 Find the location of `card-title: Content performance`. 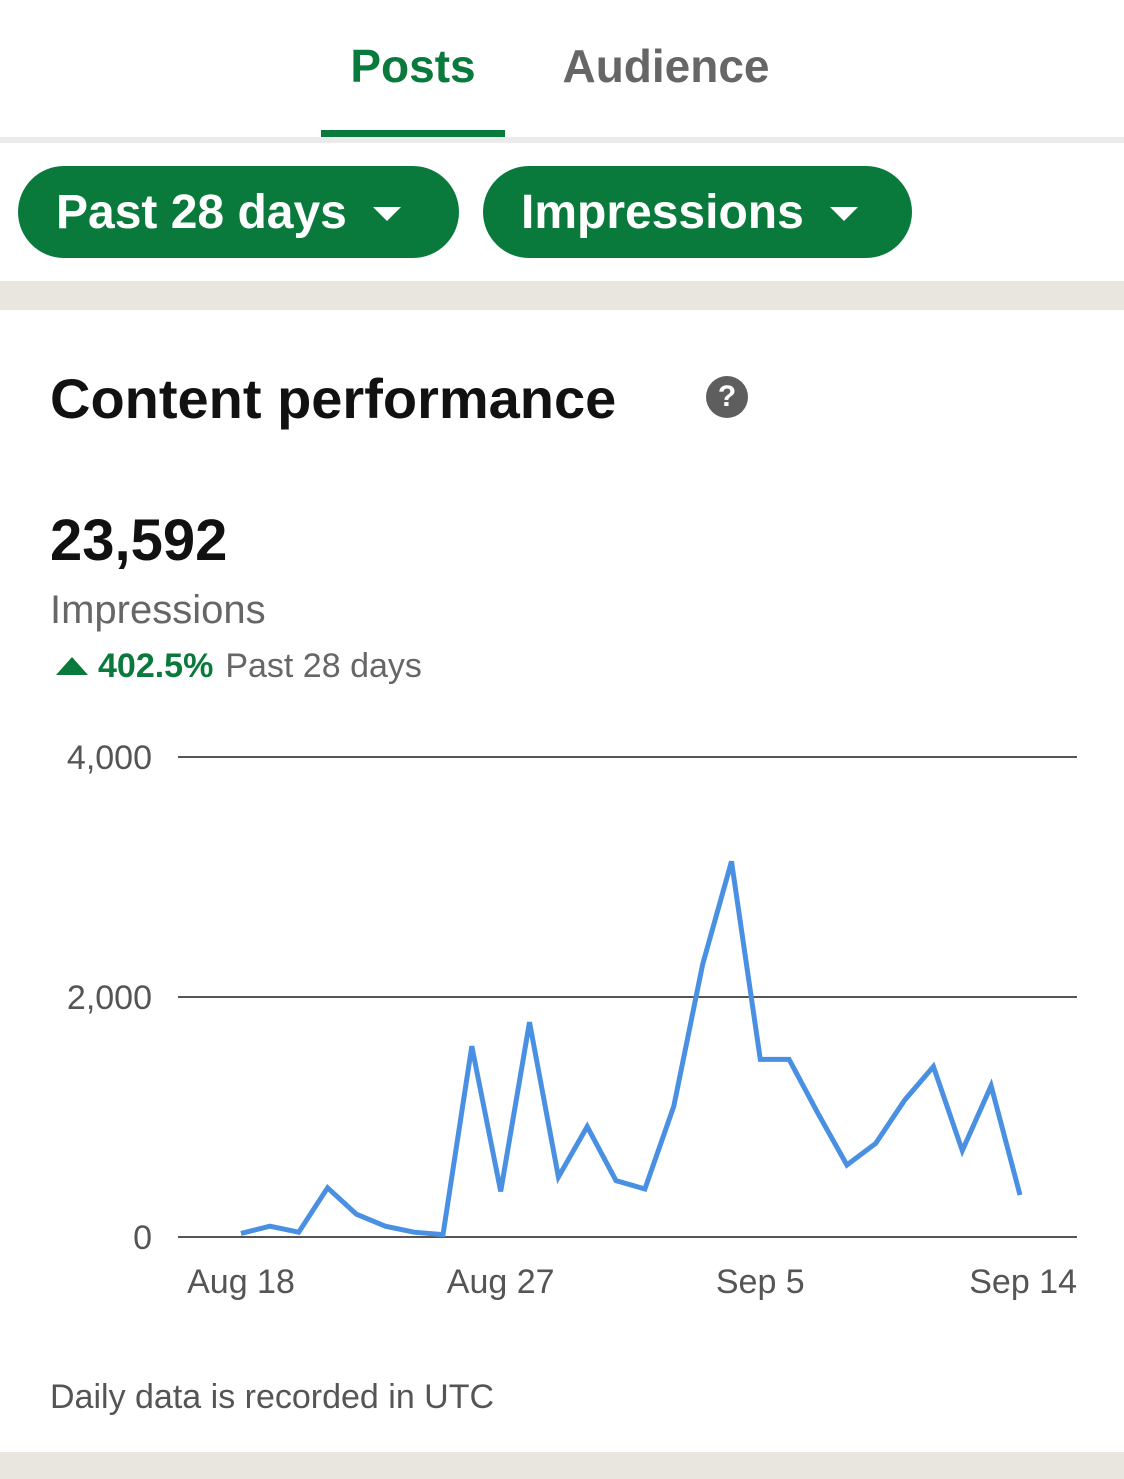

card-title: Content performance is located at coordinates (333, 398).